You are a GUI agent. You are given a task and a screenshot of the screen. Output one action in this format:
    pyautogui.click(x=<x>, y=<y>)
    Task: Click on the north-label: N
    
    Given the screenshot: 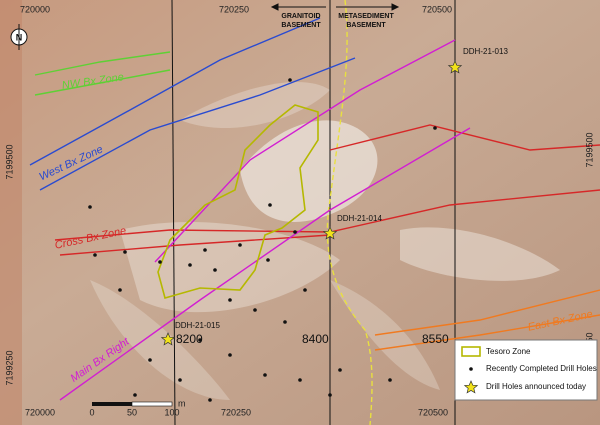 What is the action you would take?
    pyautogui.click(x=19, y=37)
    